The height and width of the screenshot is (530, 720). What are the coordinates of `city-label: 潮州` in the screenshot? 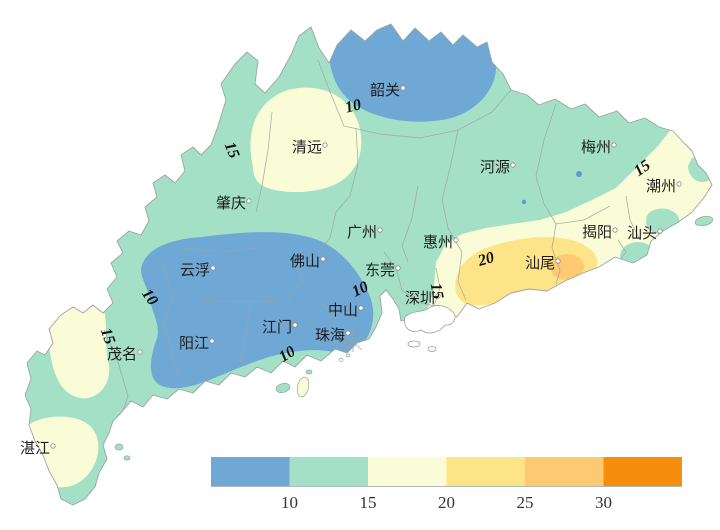 It's located at (661, 186).